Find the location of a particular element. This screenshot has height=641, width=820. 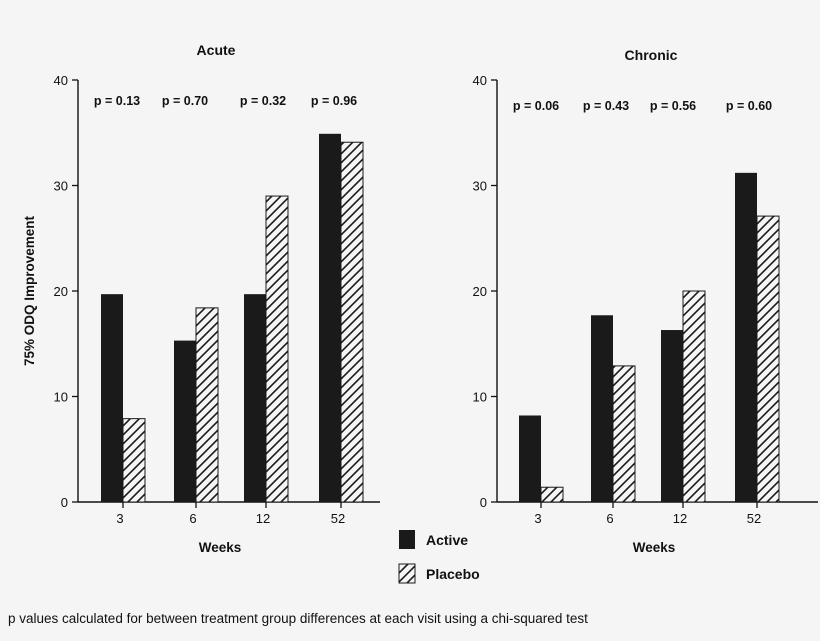

p-value-label: p = 0.60 is located at coordinates (749, 106).